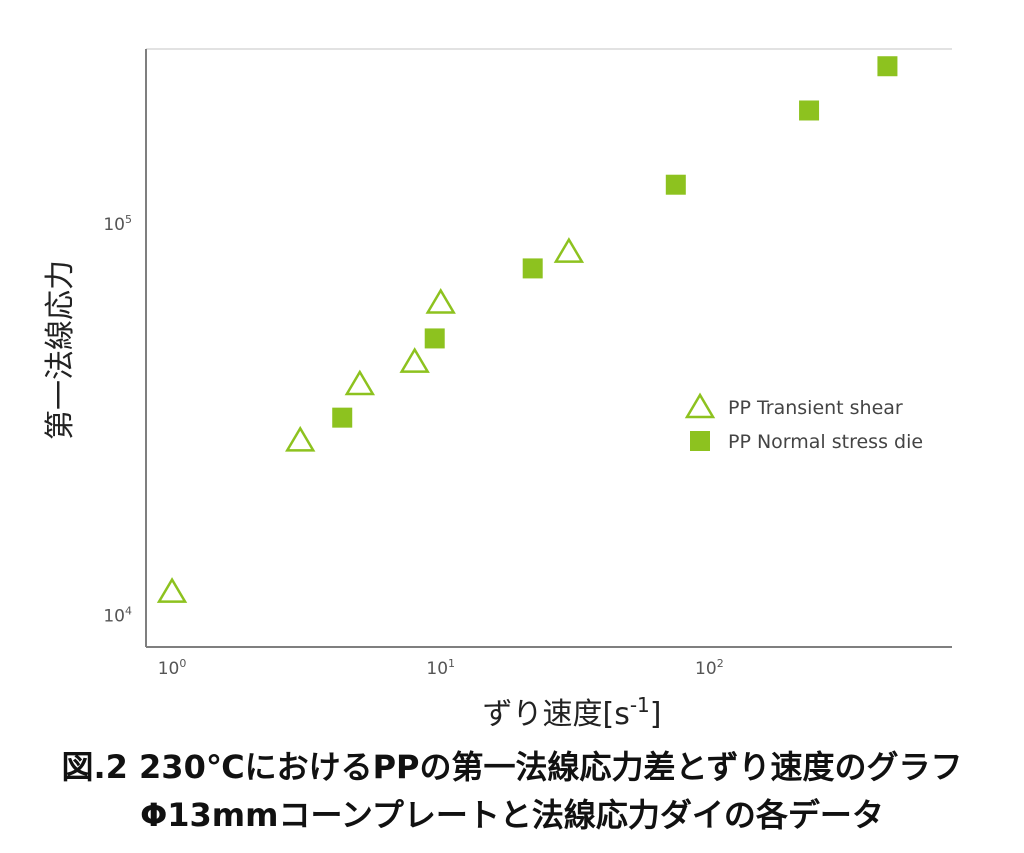 Image resolution: width=1024 pixels, height=853 pixels. What do you see at coordinates (117, 419) in the screenshot?
I see `y-tick-labels: 10⁴ 10⁵` at bounding box center [117, 419].